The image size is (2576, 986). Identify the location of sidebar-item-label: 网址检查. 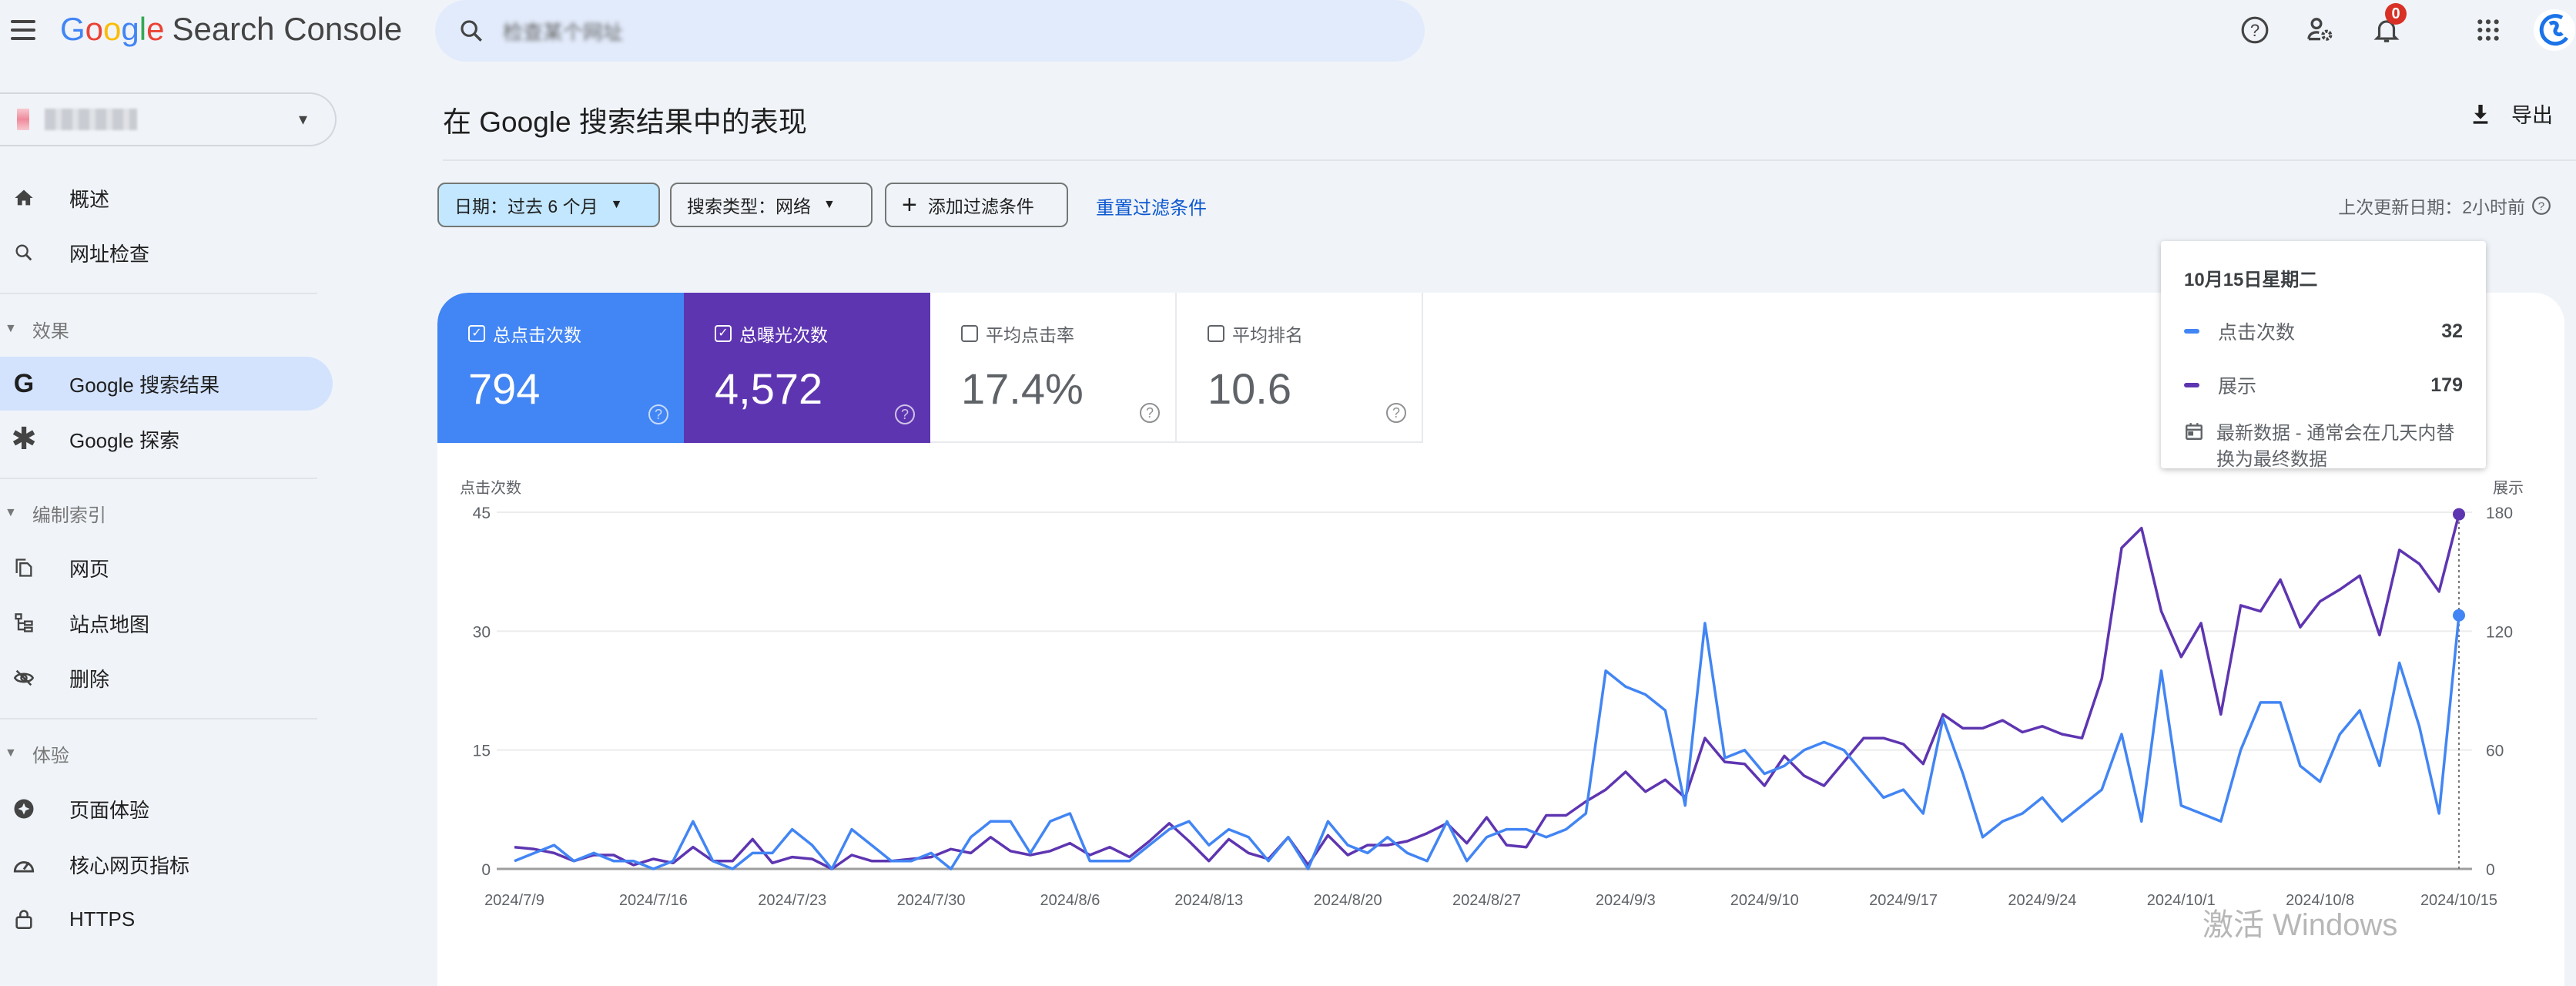
(109, 254).